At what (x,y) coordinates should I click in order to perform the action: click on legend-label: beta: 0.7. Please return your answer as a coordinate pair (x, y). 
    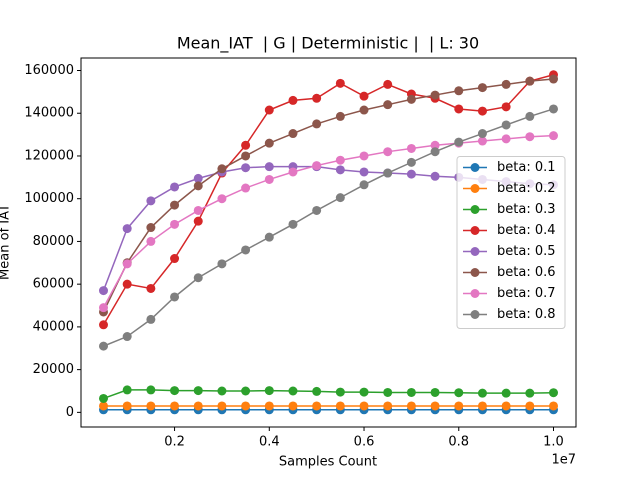
    Looking at the image, I should click on (526, 293).